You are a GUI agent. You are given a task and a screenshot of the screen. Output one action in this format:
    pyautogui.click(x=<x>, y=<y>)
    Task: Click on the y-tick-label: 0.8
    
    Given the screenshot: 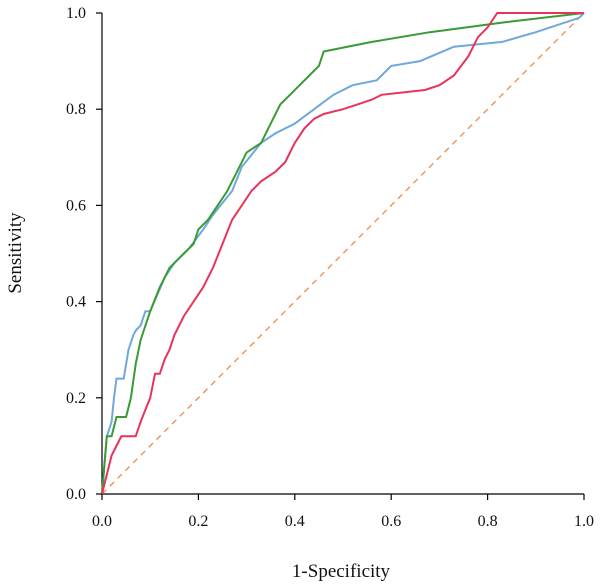 What is the action you would take?
    pyautogui.click(x=76, y=109)
    